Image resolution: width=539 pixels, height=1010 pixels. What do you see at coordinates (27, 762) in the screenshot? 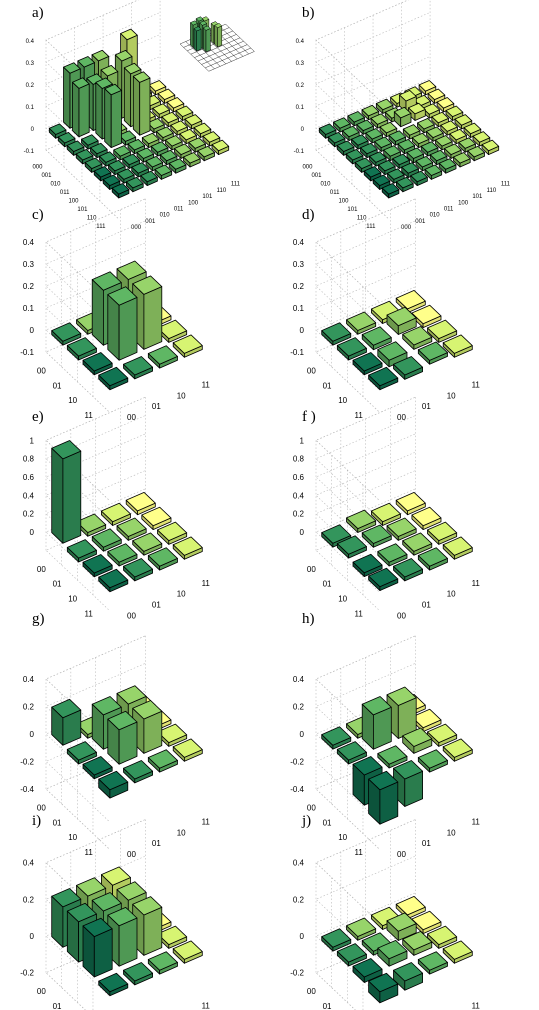
I see `z-tick-label: -0.2` at bounding box center [27, 762].